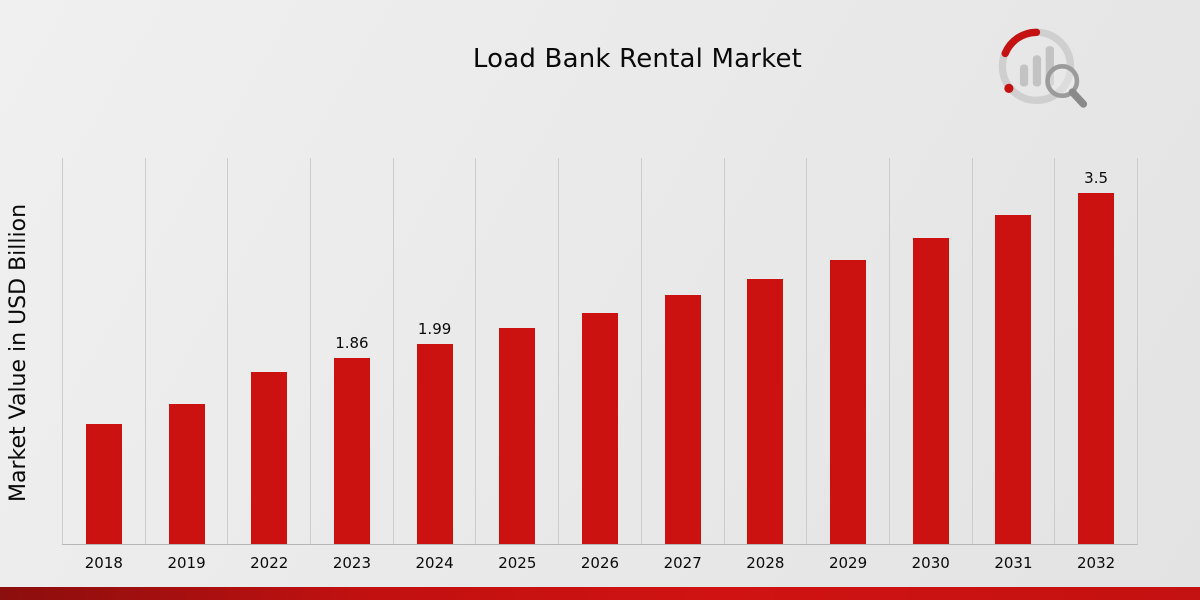  What do you see at coordinates (1096, 368) in the screenshot?
I see `bar-2032` at bounding box center [1096, 368].